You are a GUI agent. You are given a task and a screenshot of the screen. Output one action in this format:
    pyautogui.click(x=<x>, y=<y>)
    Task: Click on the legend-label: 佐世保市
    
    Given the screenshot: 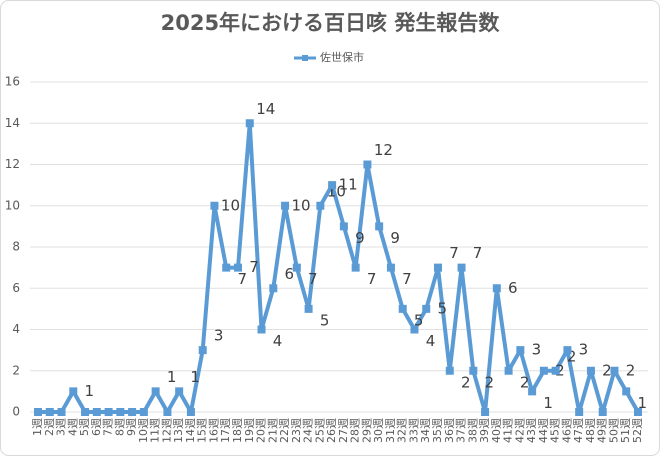 What is the action you would take?
    pyautogui.click(x=342, y=57)
    